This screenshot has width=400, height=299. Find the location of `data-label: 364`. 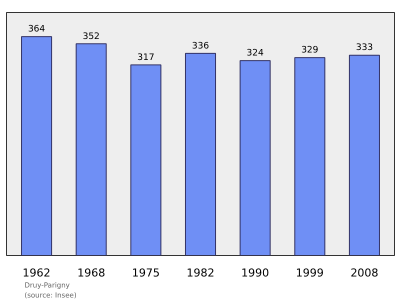

data-label: 364 is located at coordinates (37, 29).